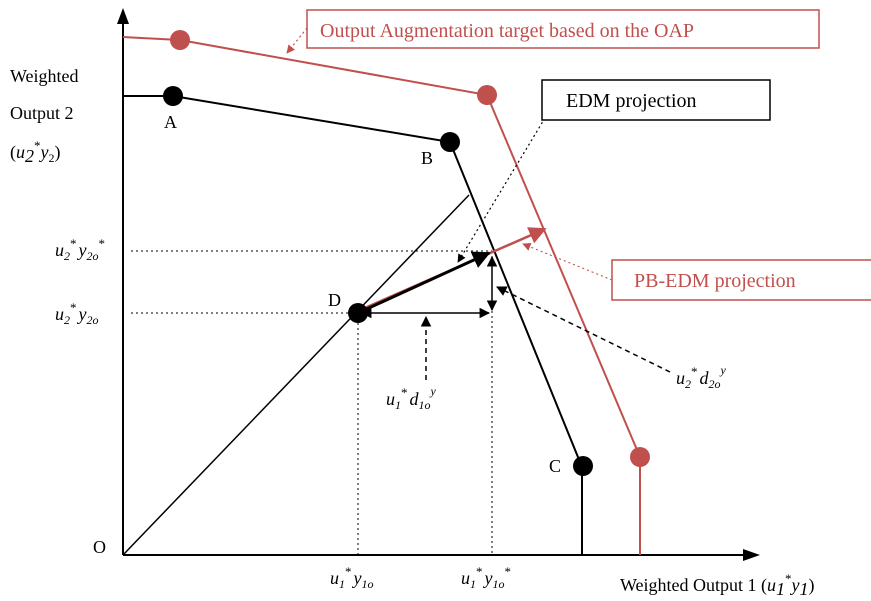 This screenshot has height=601, width=871. Describe the element at coordinates (99, 547) in the screenshot. I see `origin-label: O` at that location.